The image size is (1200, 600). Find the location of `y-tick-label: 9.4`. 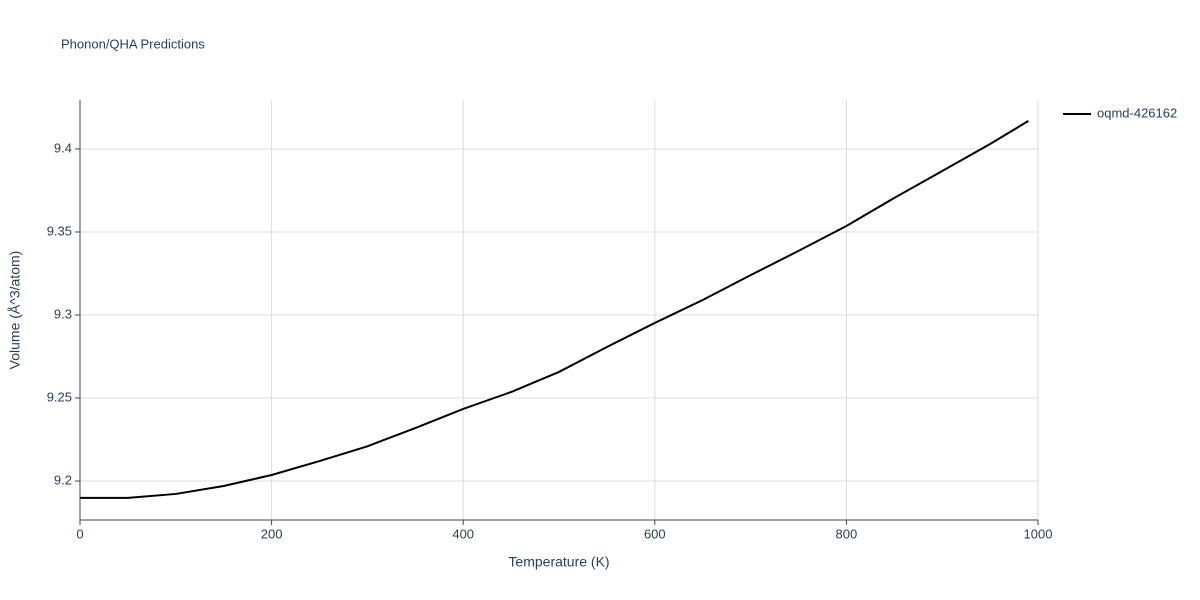

y-tick-label: 9.4 is located at coordinates (63, 147).